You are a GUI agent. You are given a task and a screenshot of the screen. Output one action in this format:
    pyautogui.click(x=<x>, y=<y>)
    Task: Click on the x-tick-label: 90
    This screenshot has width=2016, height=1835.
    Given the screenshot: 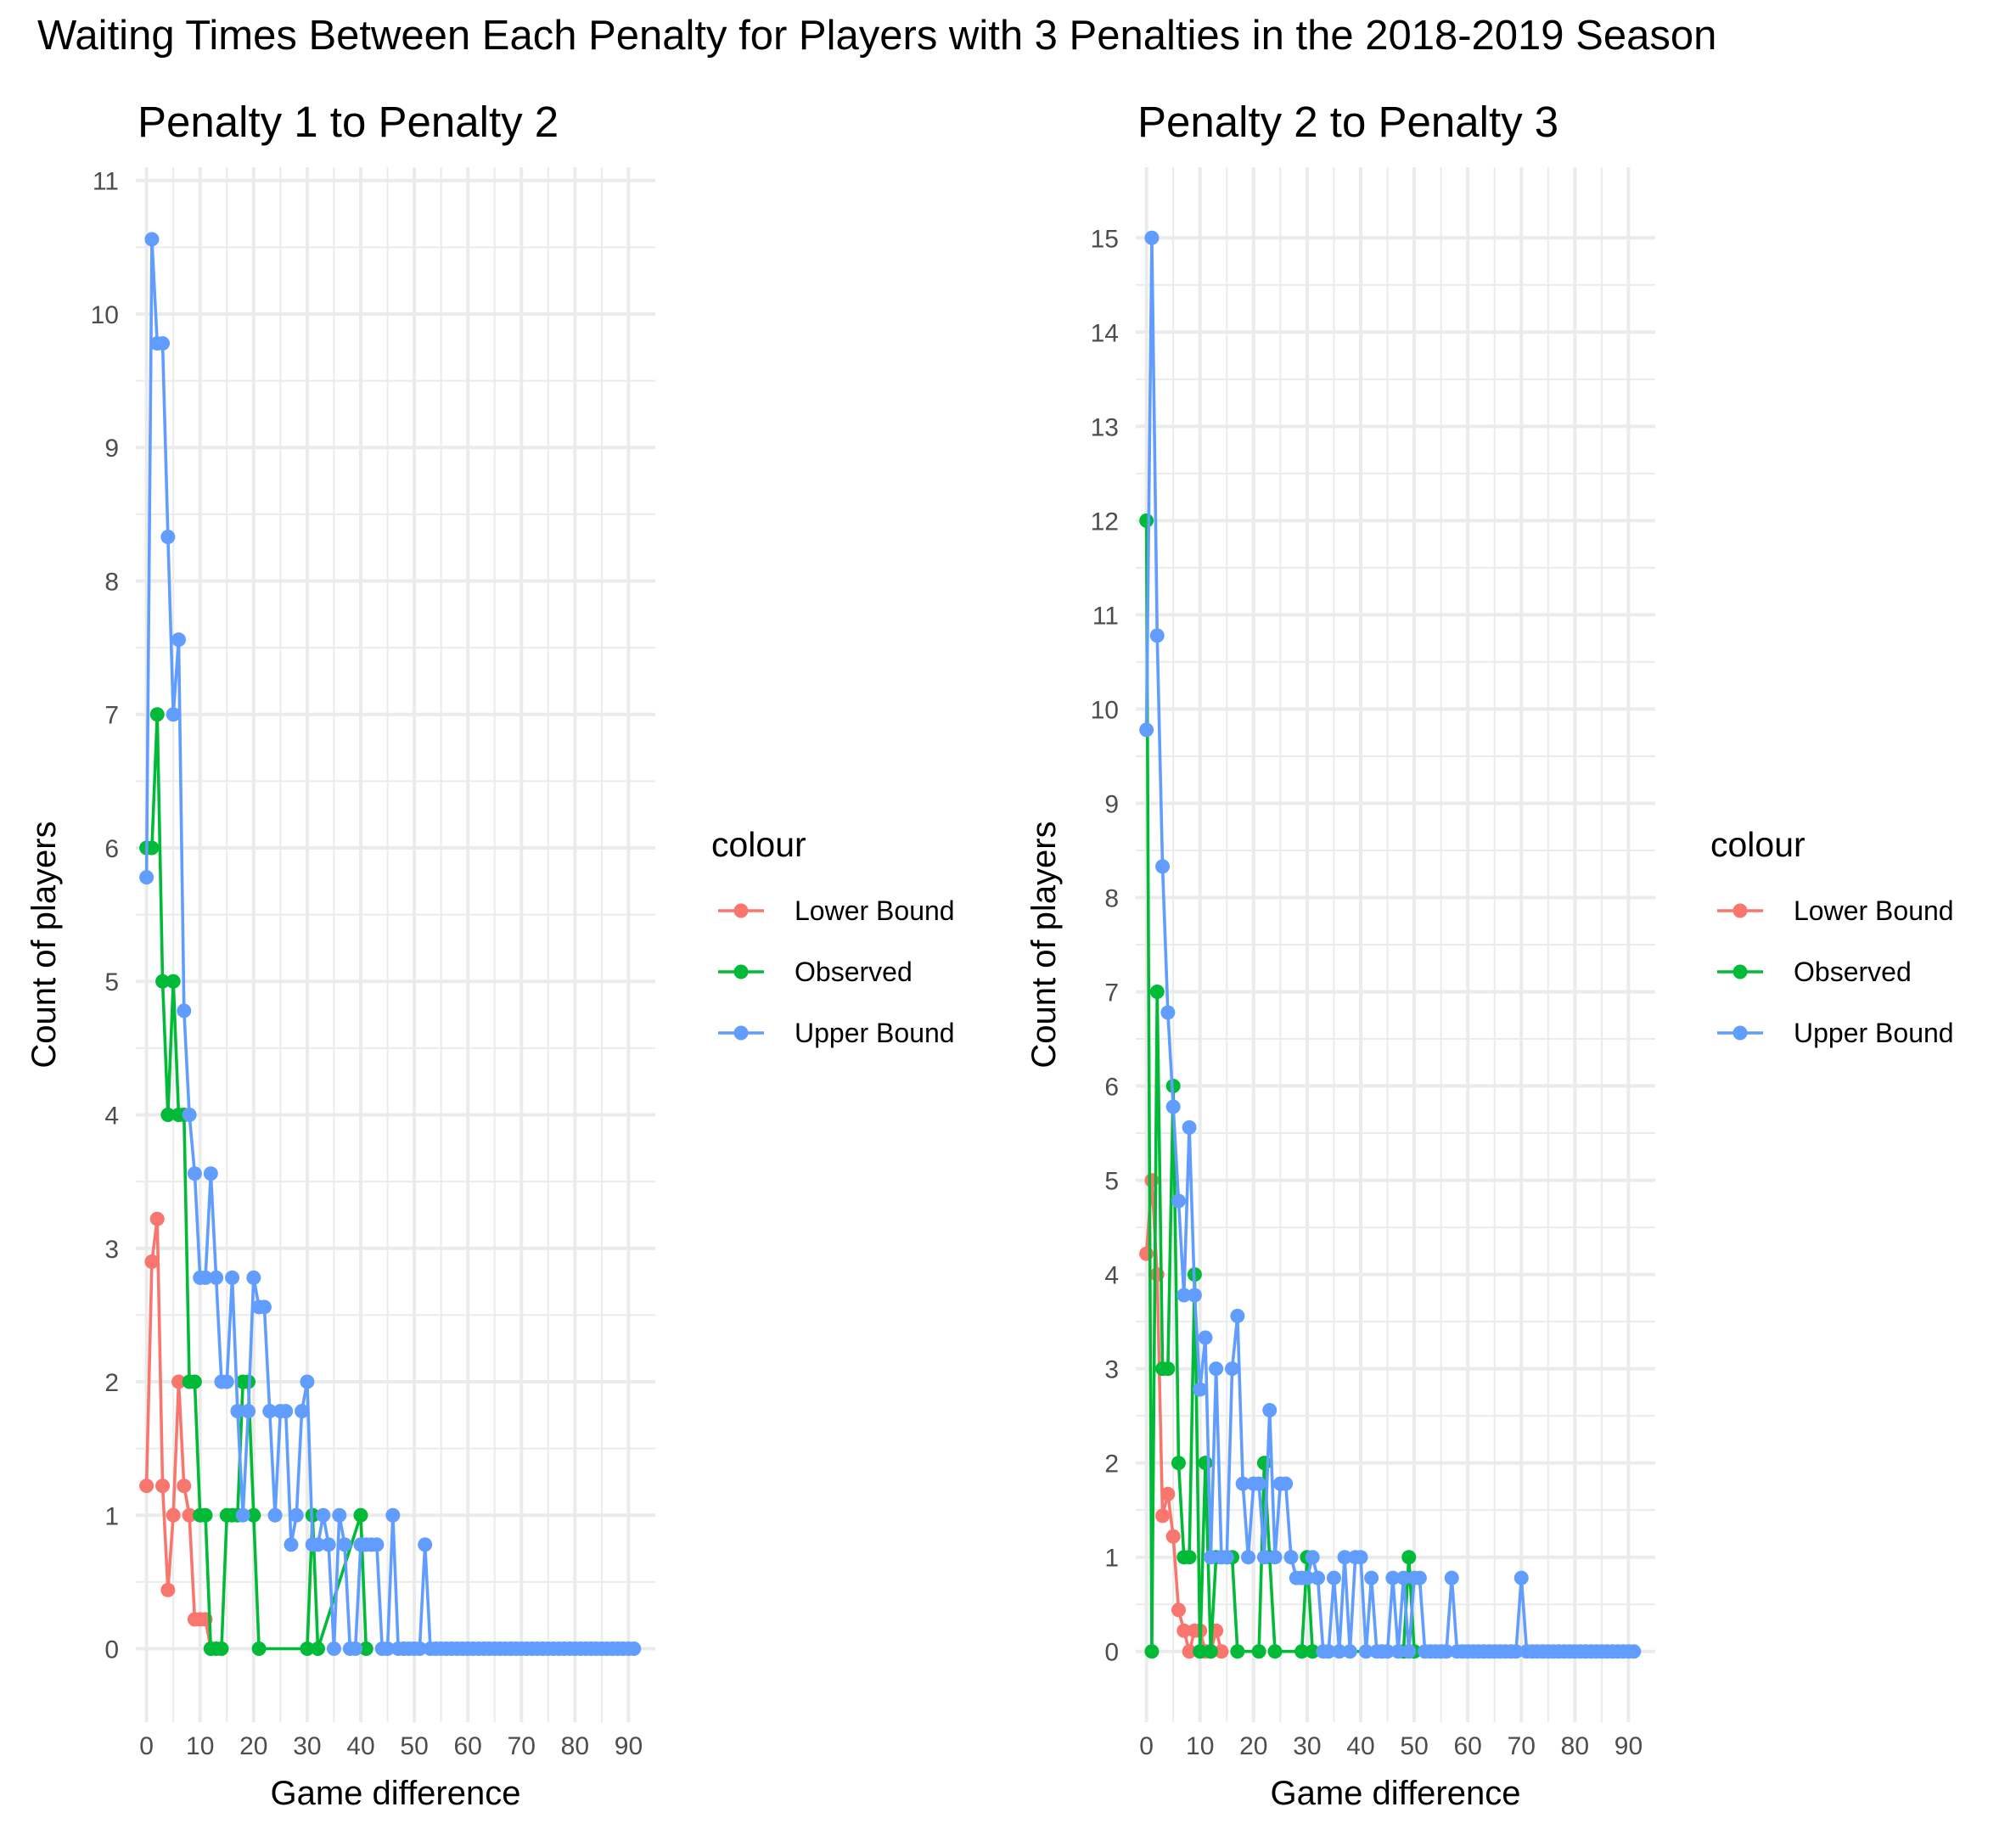 What is the action you would take?
    pyautogui.click(x=1628, y=1746)
    